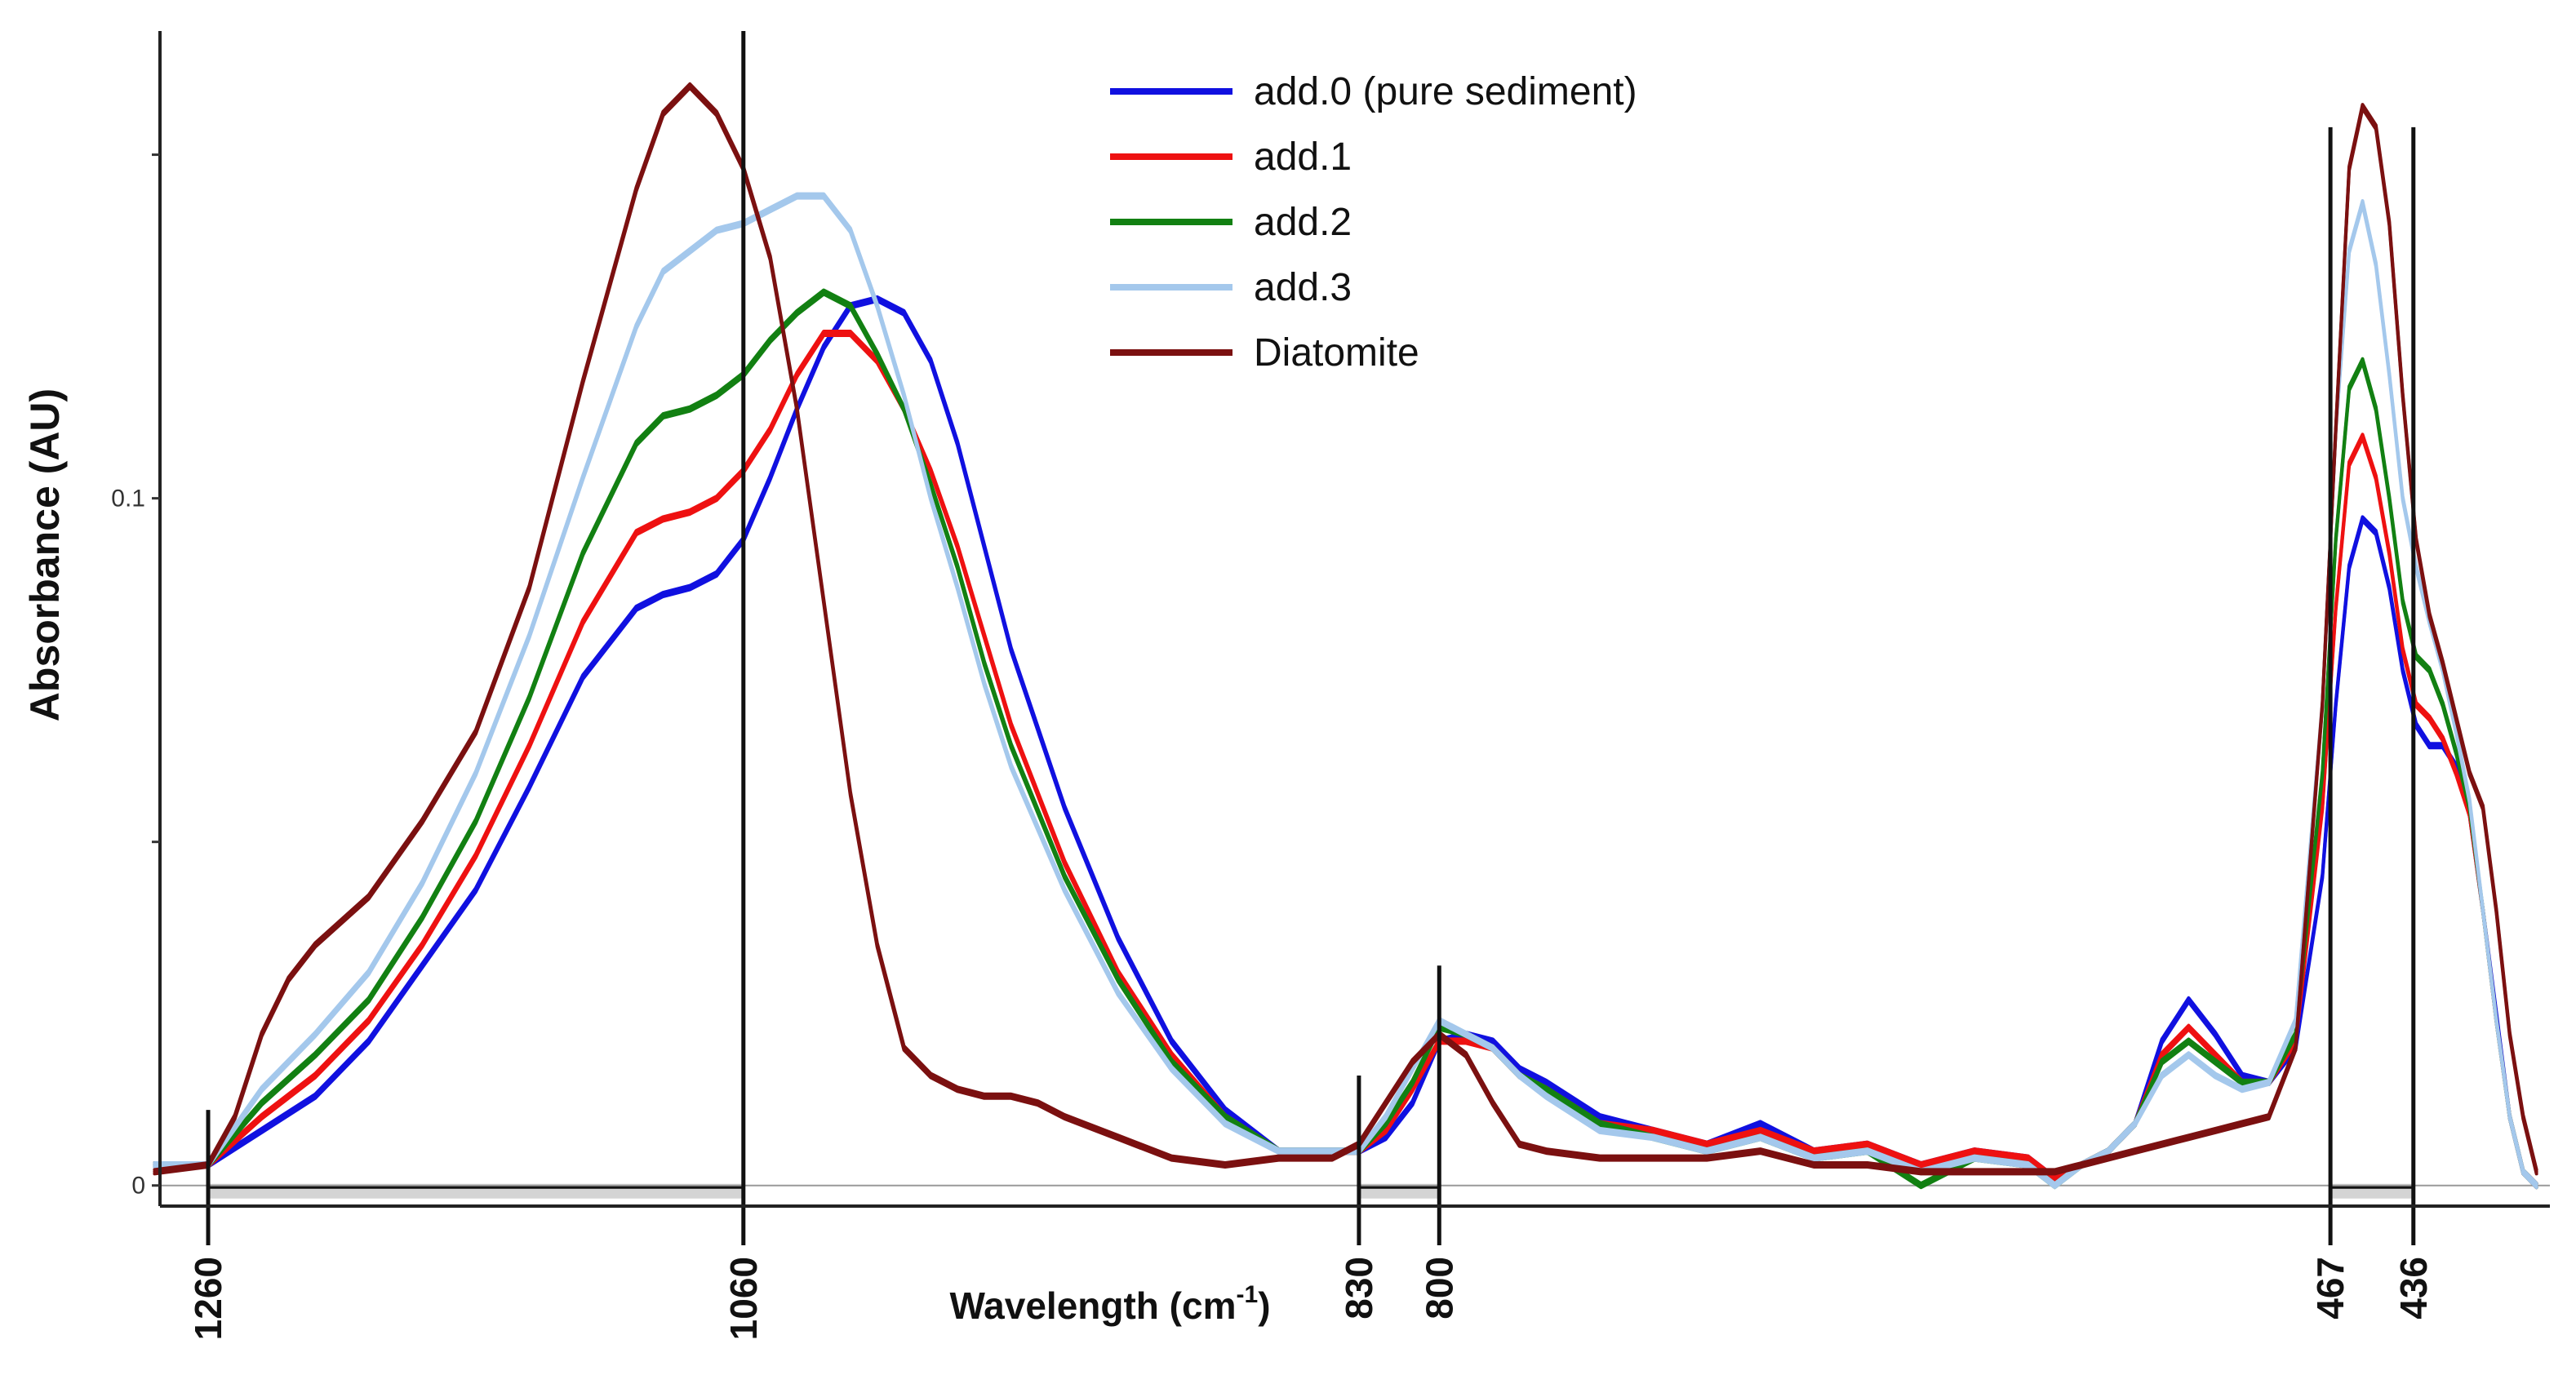 The image size is (2576, 1384). What do you see at coordinates (1303, 223) in the screenshot?
I see `legend-label: add.2` at bounding box center [1303, 223].